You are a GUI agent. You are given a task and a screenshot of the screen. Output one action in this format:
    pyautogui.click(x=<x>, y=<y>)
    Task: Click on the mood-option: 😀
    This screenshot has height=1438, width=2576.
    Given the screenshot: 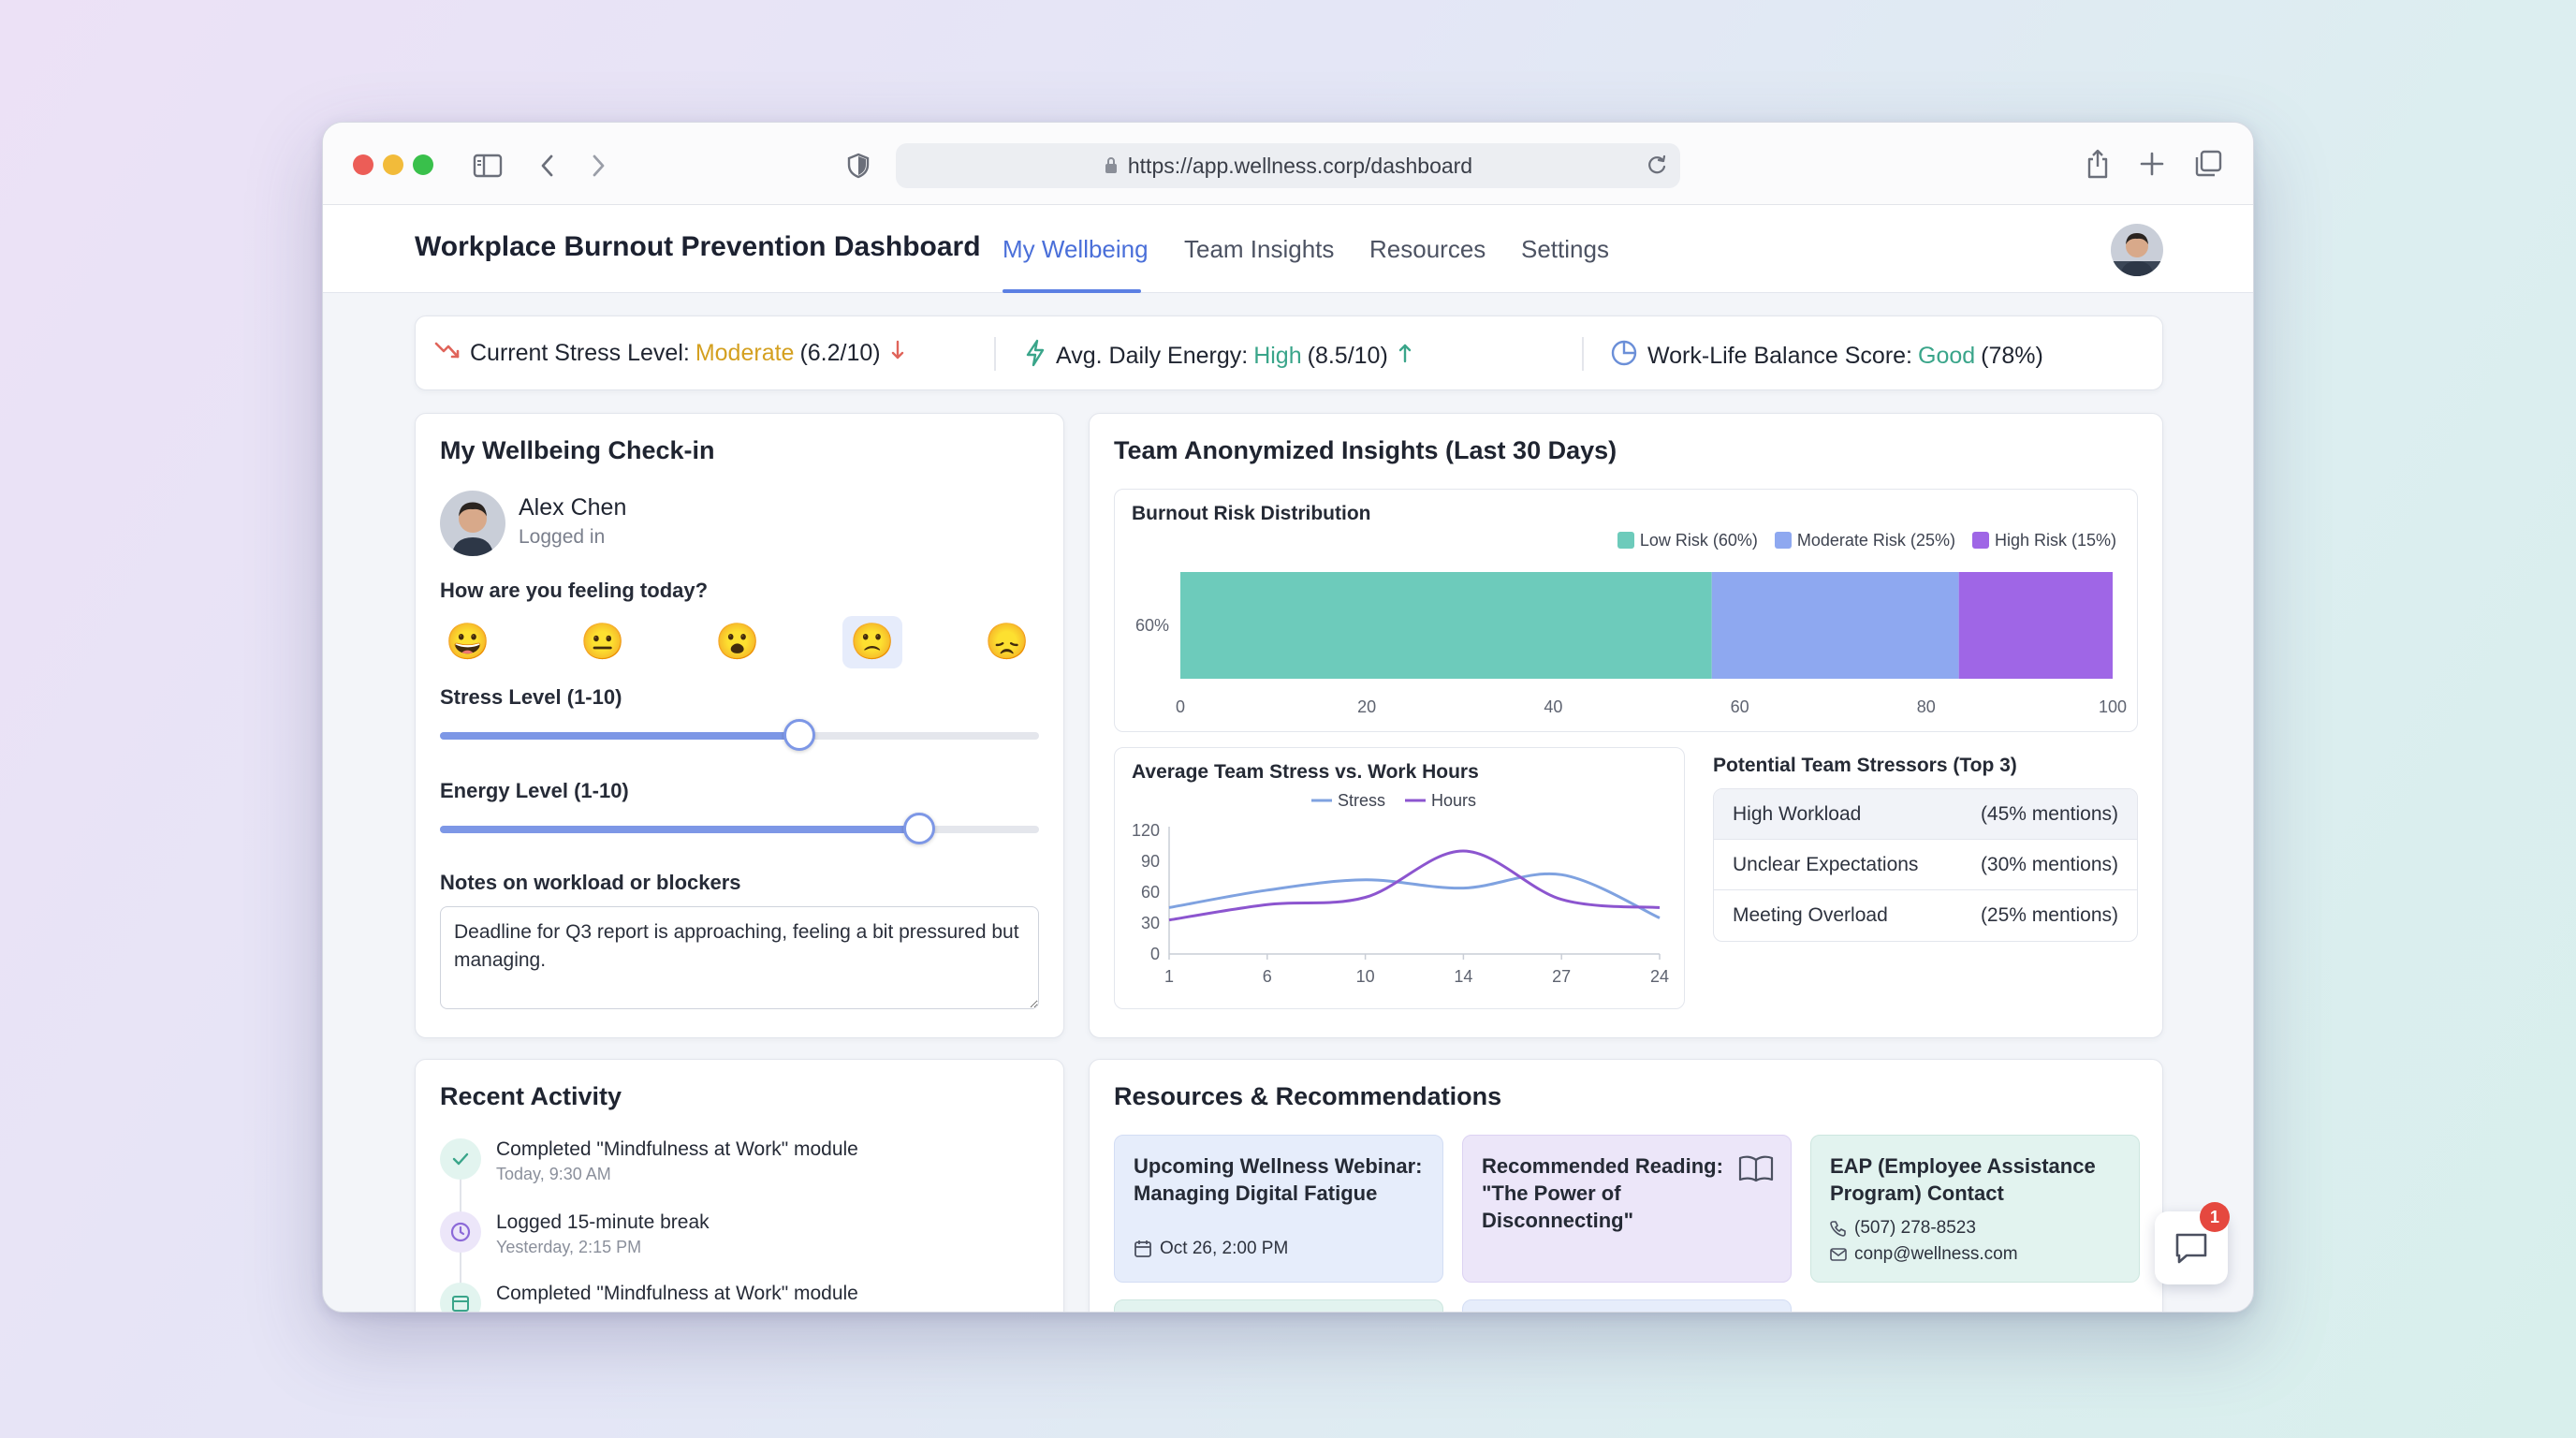 What is the action you would take?
    pyautogui.click(x=468, y=642)
    